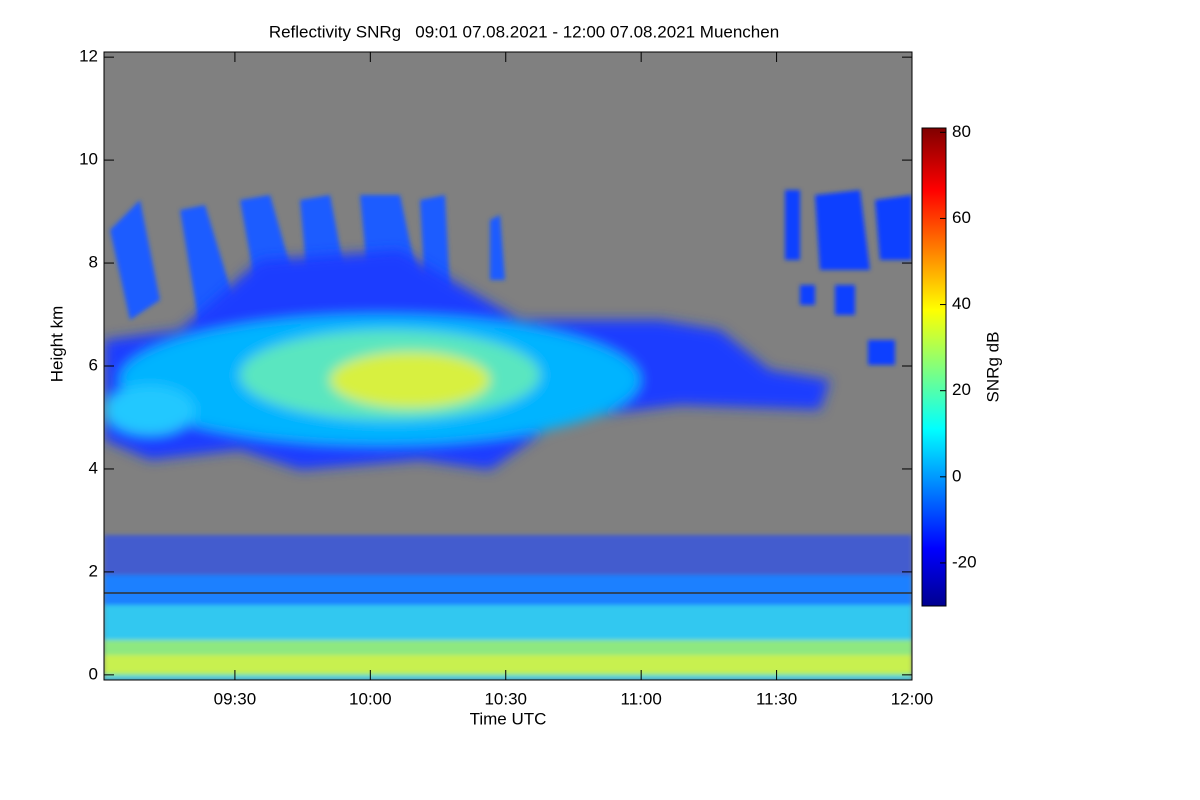 The image size is (1200, 800). Describe the element at coordinates (508, 718) in the screenshot. I see `x-axis-label: Time UTC` at that location.